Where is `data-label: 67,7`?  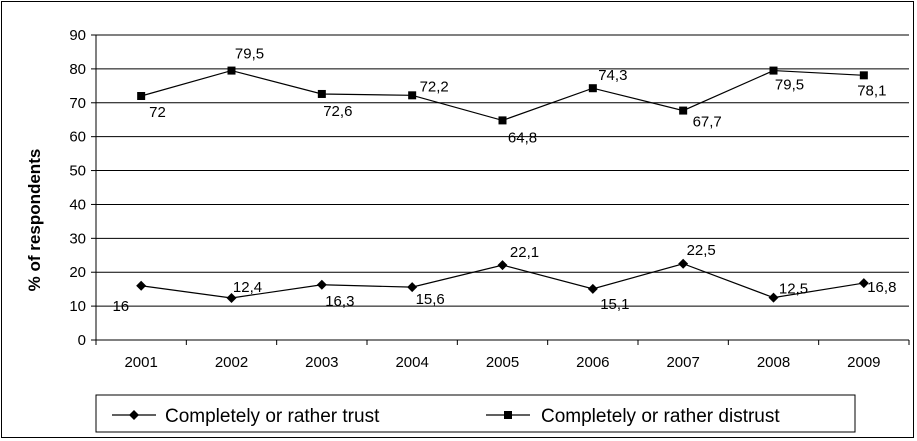 data-label: 67,7 is located at coordinates (707, 122).